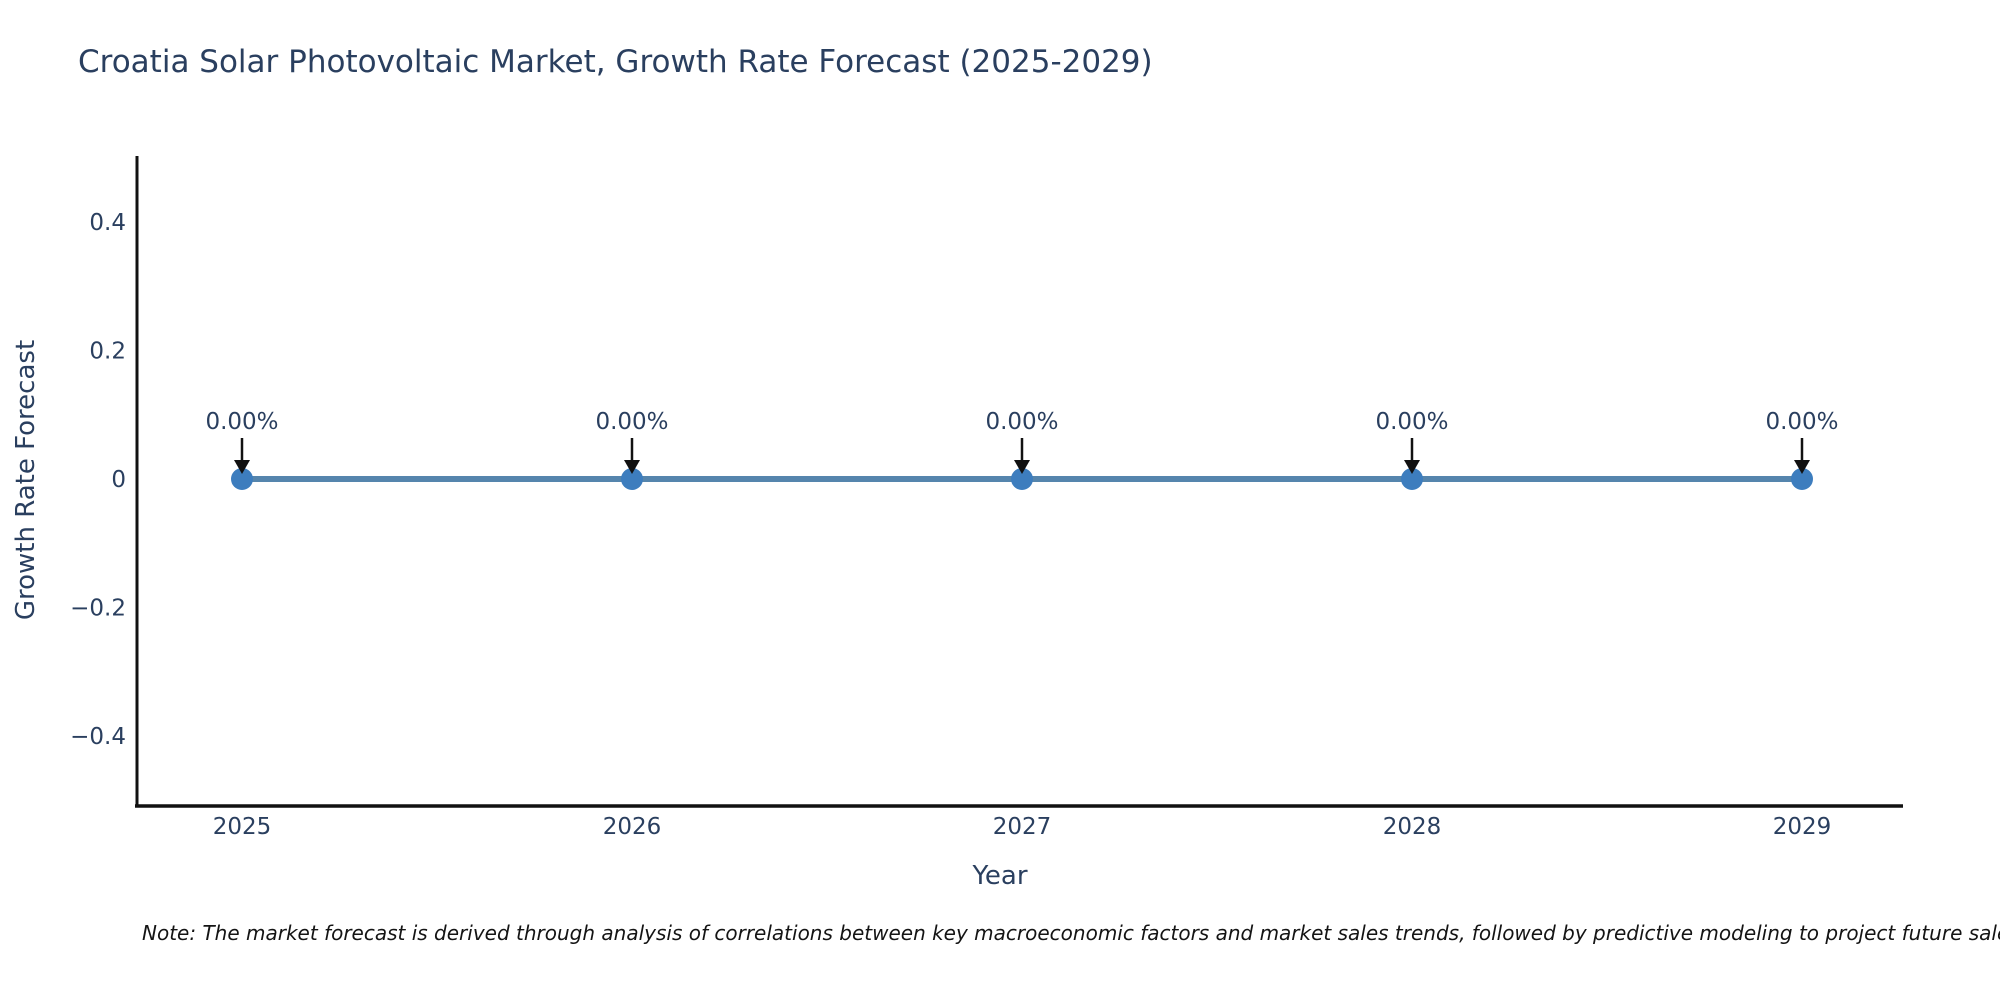 This screenshot has width=2000, height=1000. Describe the element at coordinates (1022, 441) in the screenshot. I see `point-annotations: 0.00% 0.00% 0.00% 0.00% 0.00%` at that location.